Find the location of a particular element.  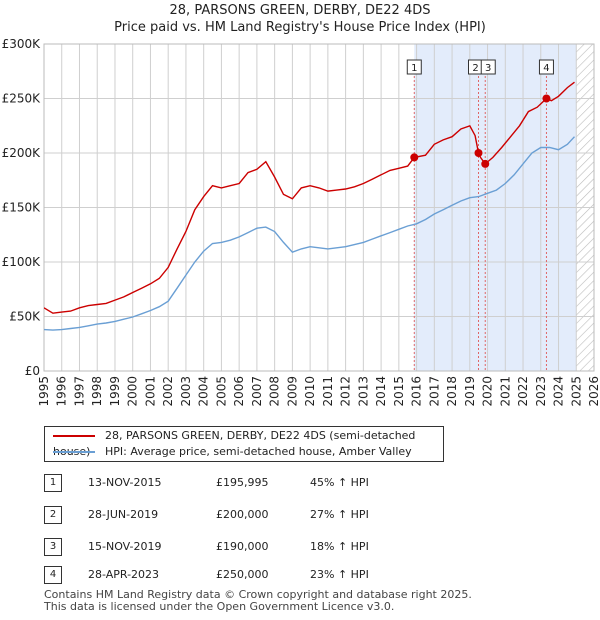

x-tick-label: 2010 is located at coordinates (310, 391).